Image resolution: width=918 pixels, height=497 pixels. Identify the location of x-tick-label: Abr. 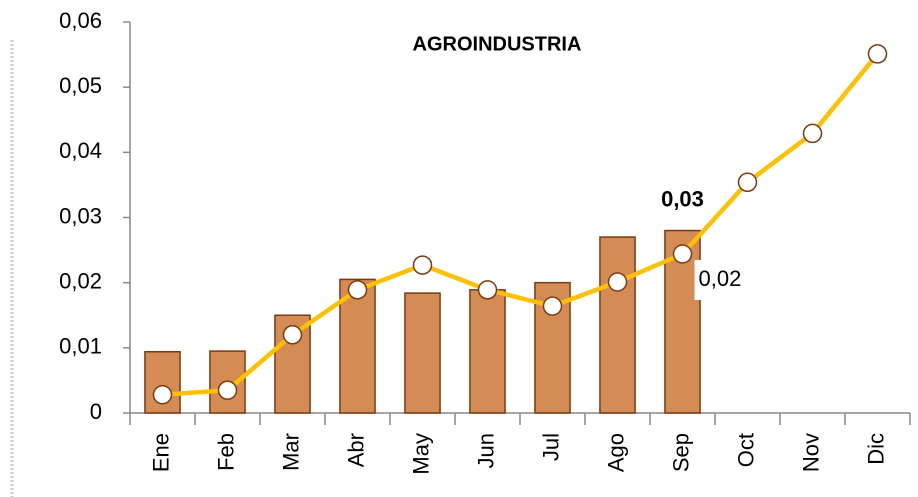
(355, 450).